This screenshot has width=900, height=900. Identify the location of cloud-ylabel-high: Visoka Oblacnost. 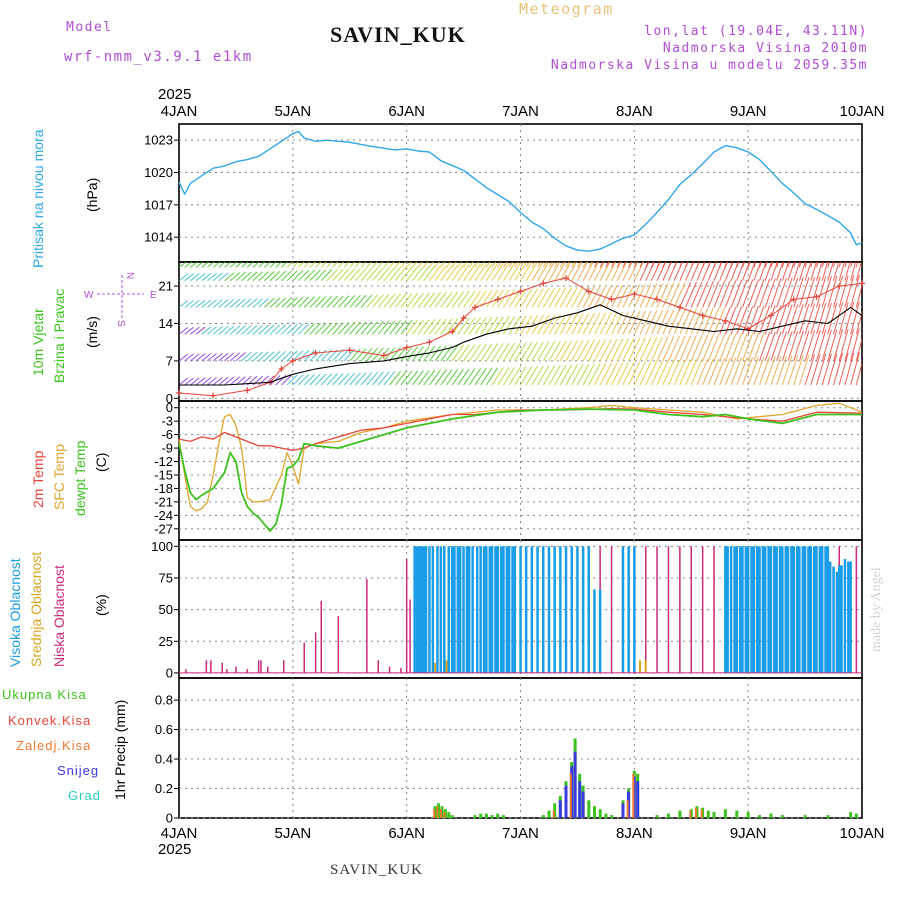
(15, 612).